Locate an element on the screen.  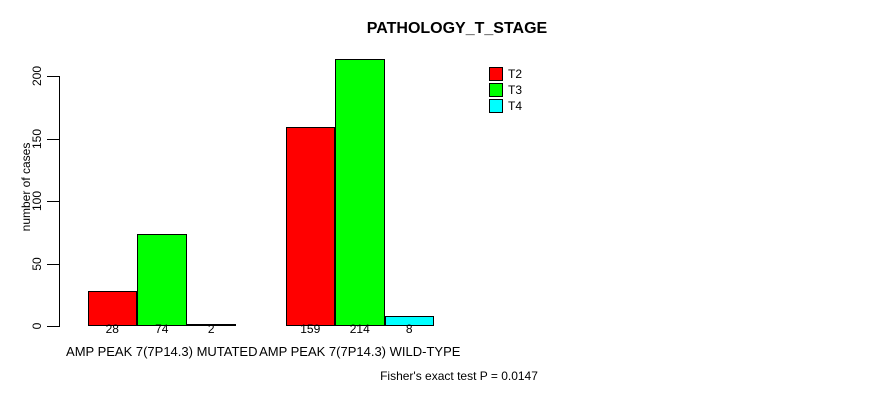
legend-label: T4 is located at coordinates (515, 106).